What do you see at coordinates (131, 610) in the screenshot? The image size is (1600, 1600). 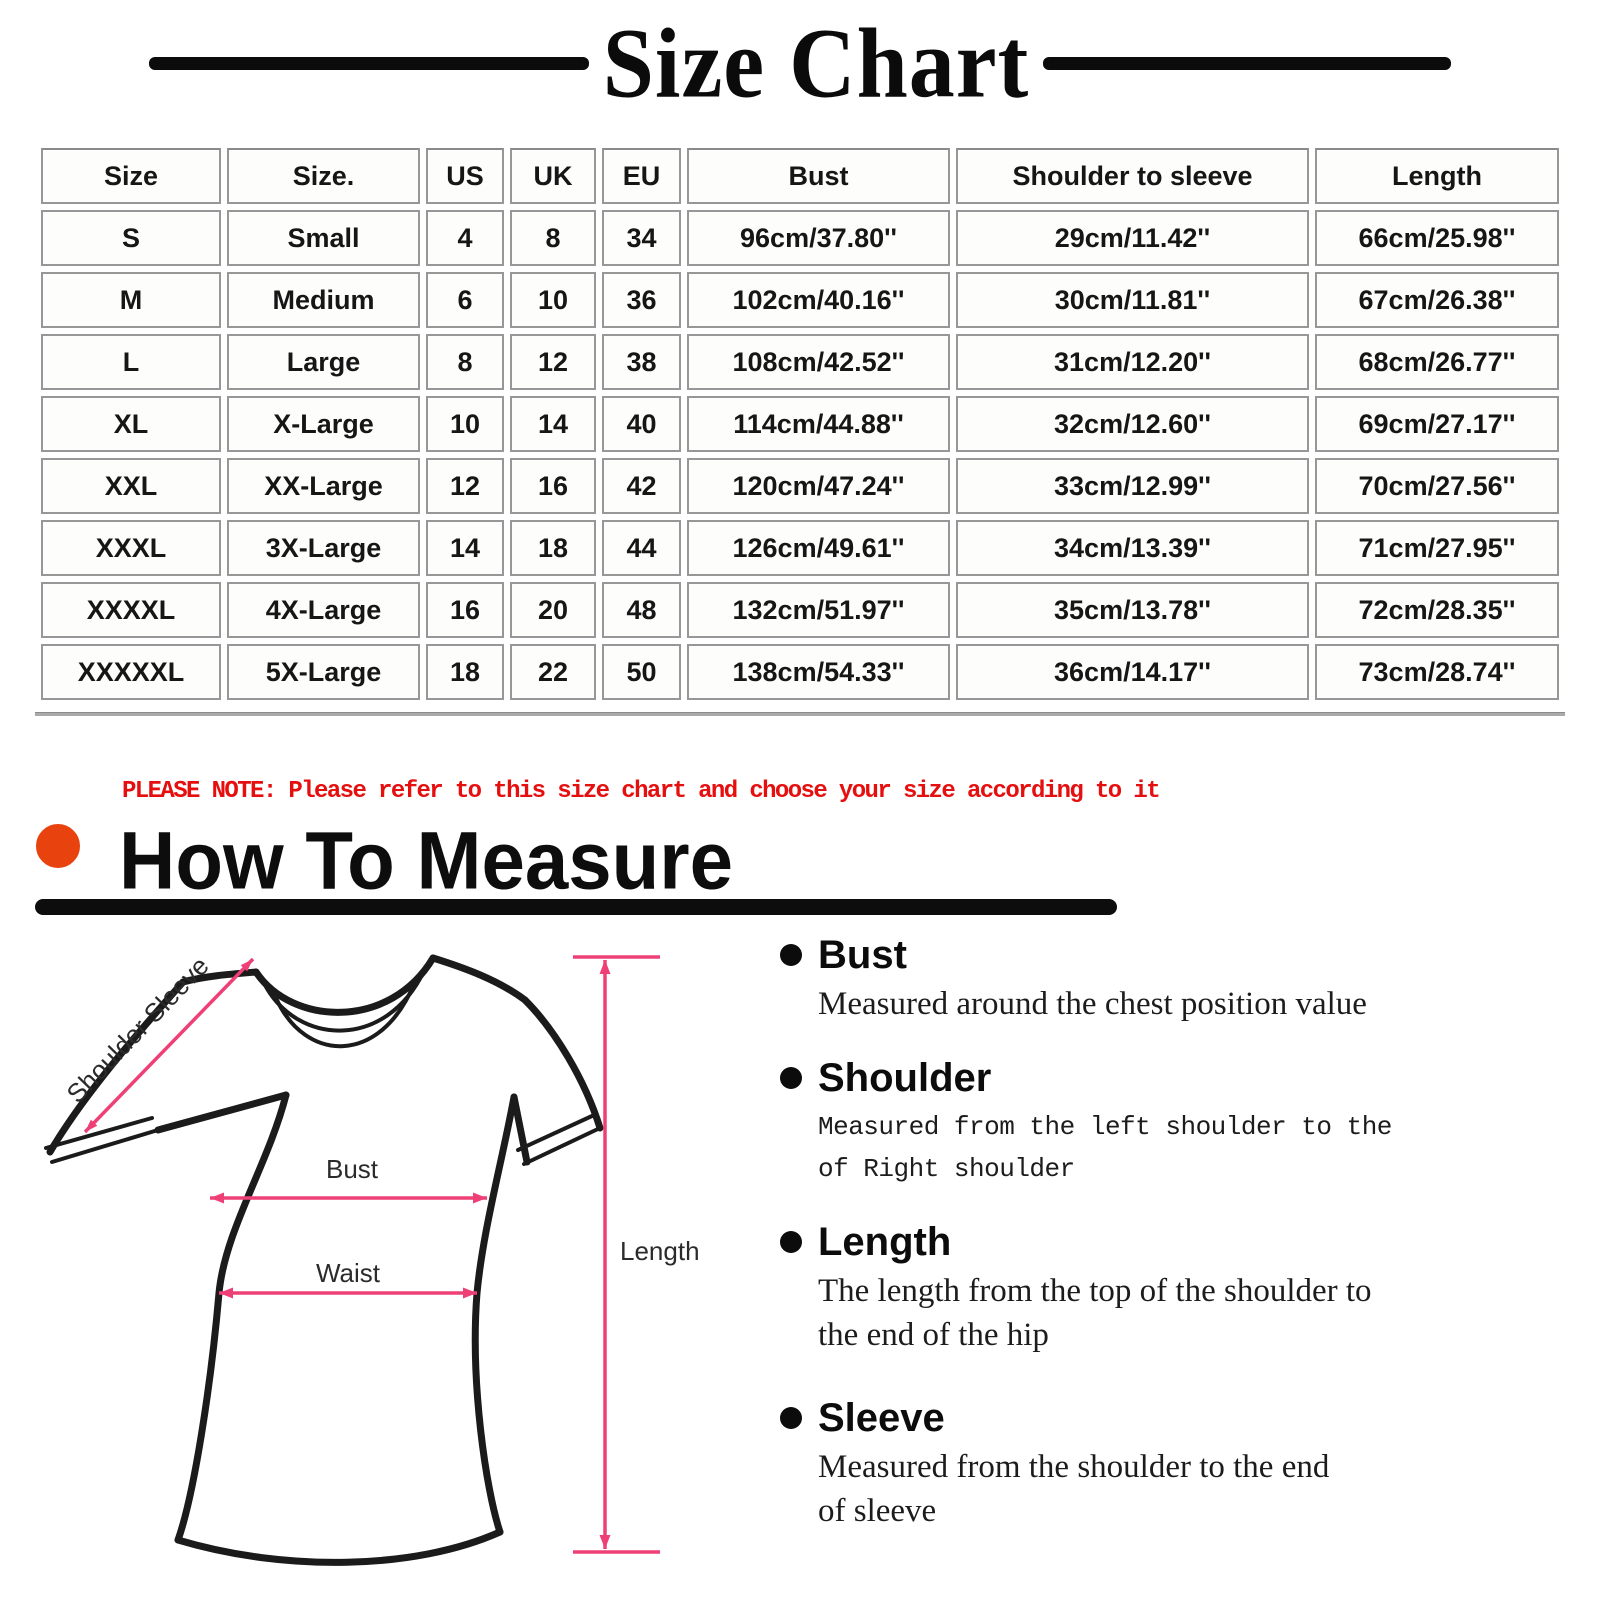 I see `table-cell: XXXXL` at bounding box center [131, 610].